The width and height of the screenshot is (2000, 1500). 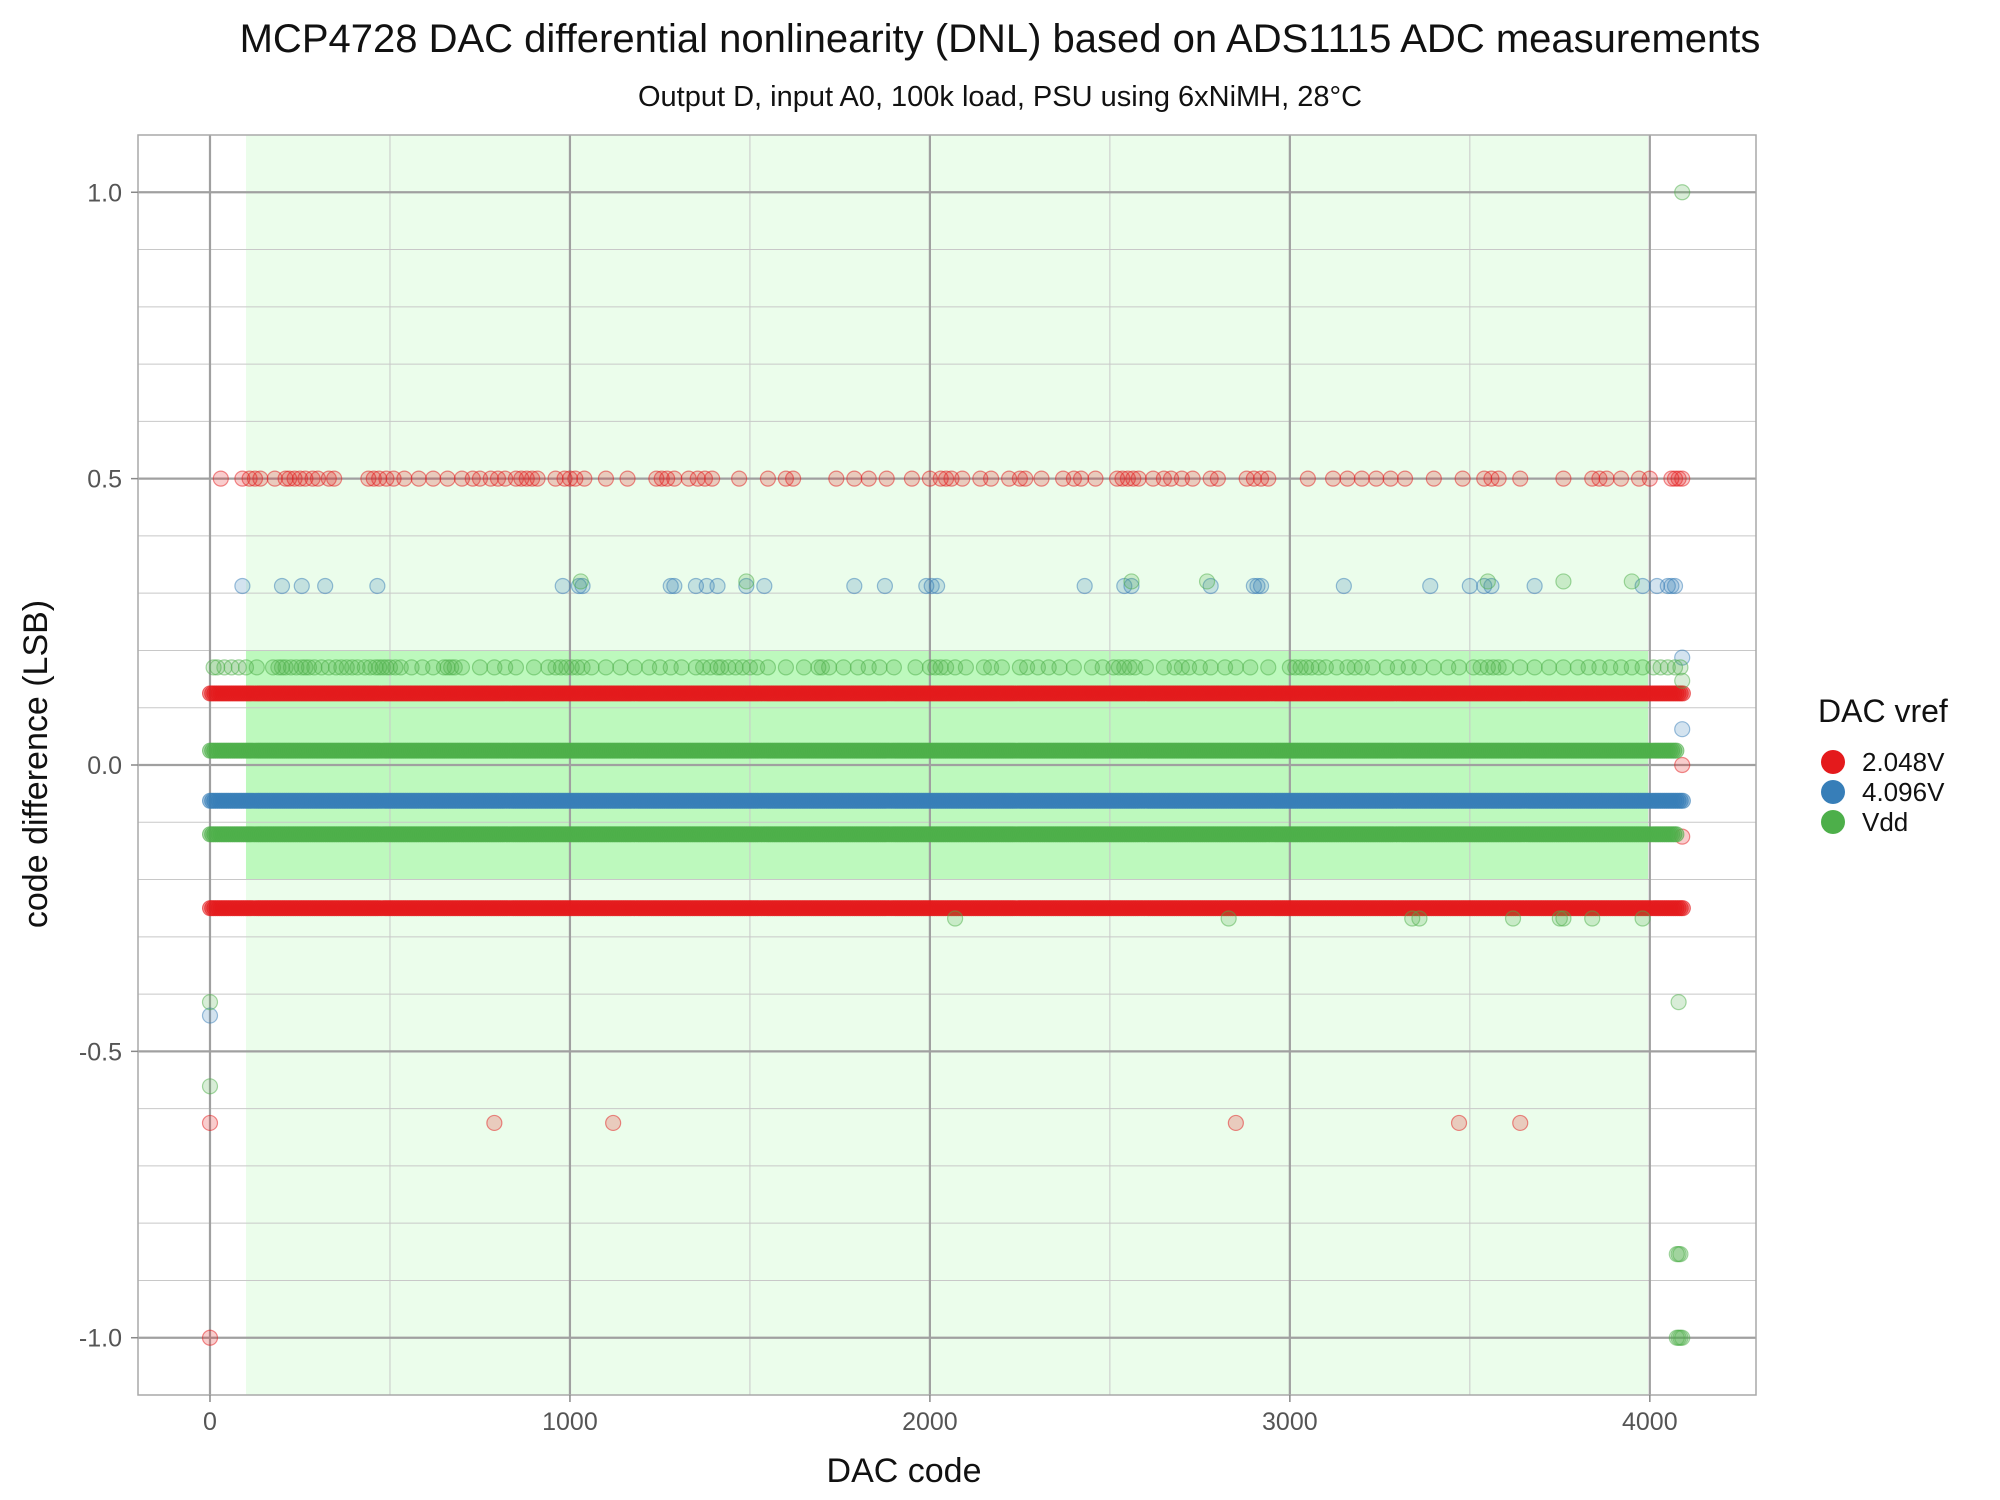 What do you see at coordinates (1883, 711) in the screenshot?
I see `legend-title: DAC vref` at bounding box center [1883, 711].